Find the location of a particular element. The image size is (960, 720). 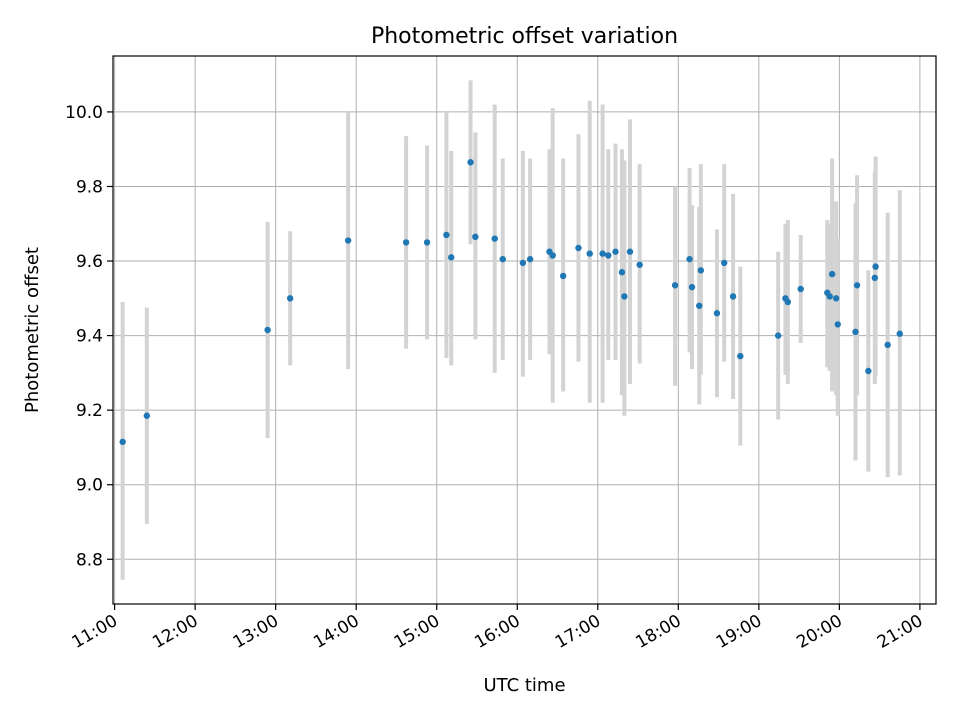

y-tick-label: 10.0 is located at coordinates (84, 113).